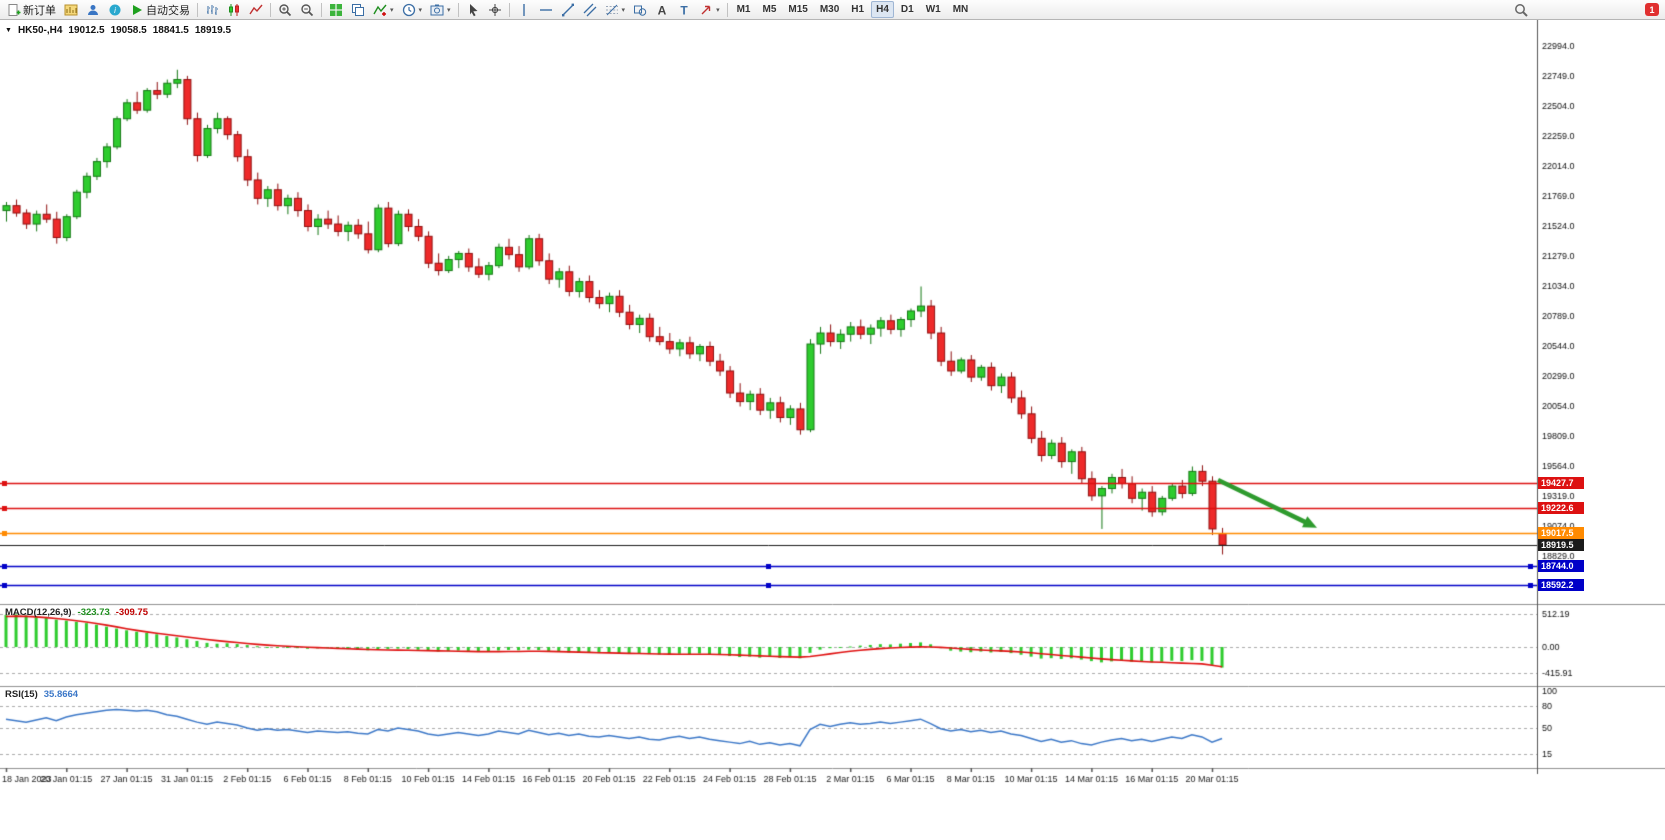  Describe the element at coordinates (61, 694) in the screenshot. I see `rsi-value: 35.8664` at that location.